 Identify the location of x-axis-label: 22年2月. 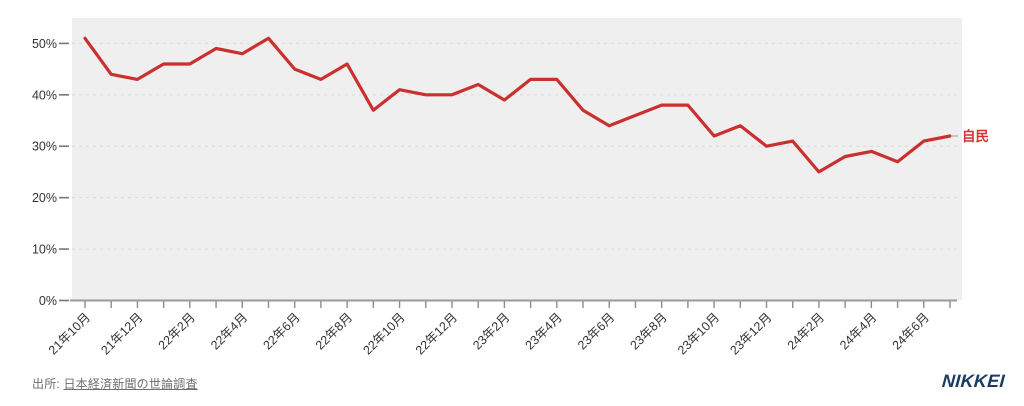
(177, 331).